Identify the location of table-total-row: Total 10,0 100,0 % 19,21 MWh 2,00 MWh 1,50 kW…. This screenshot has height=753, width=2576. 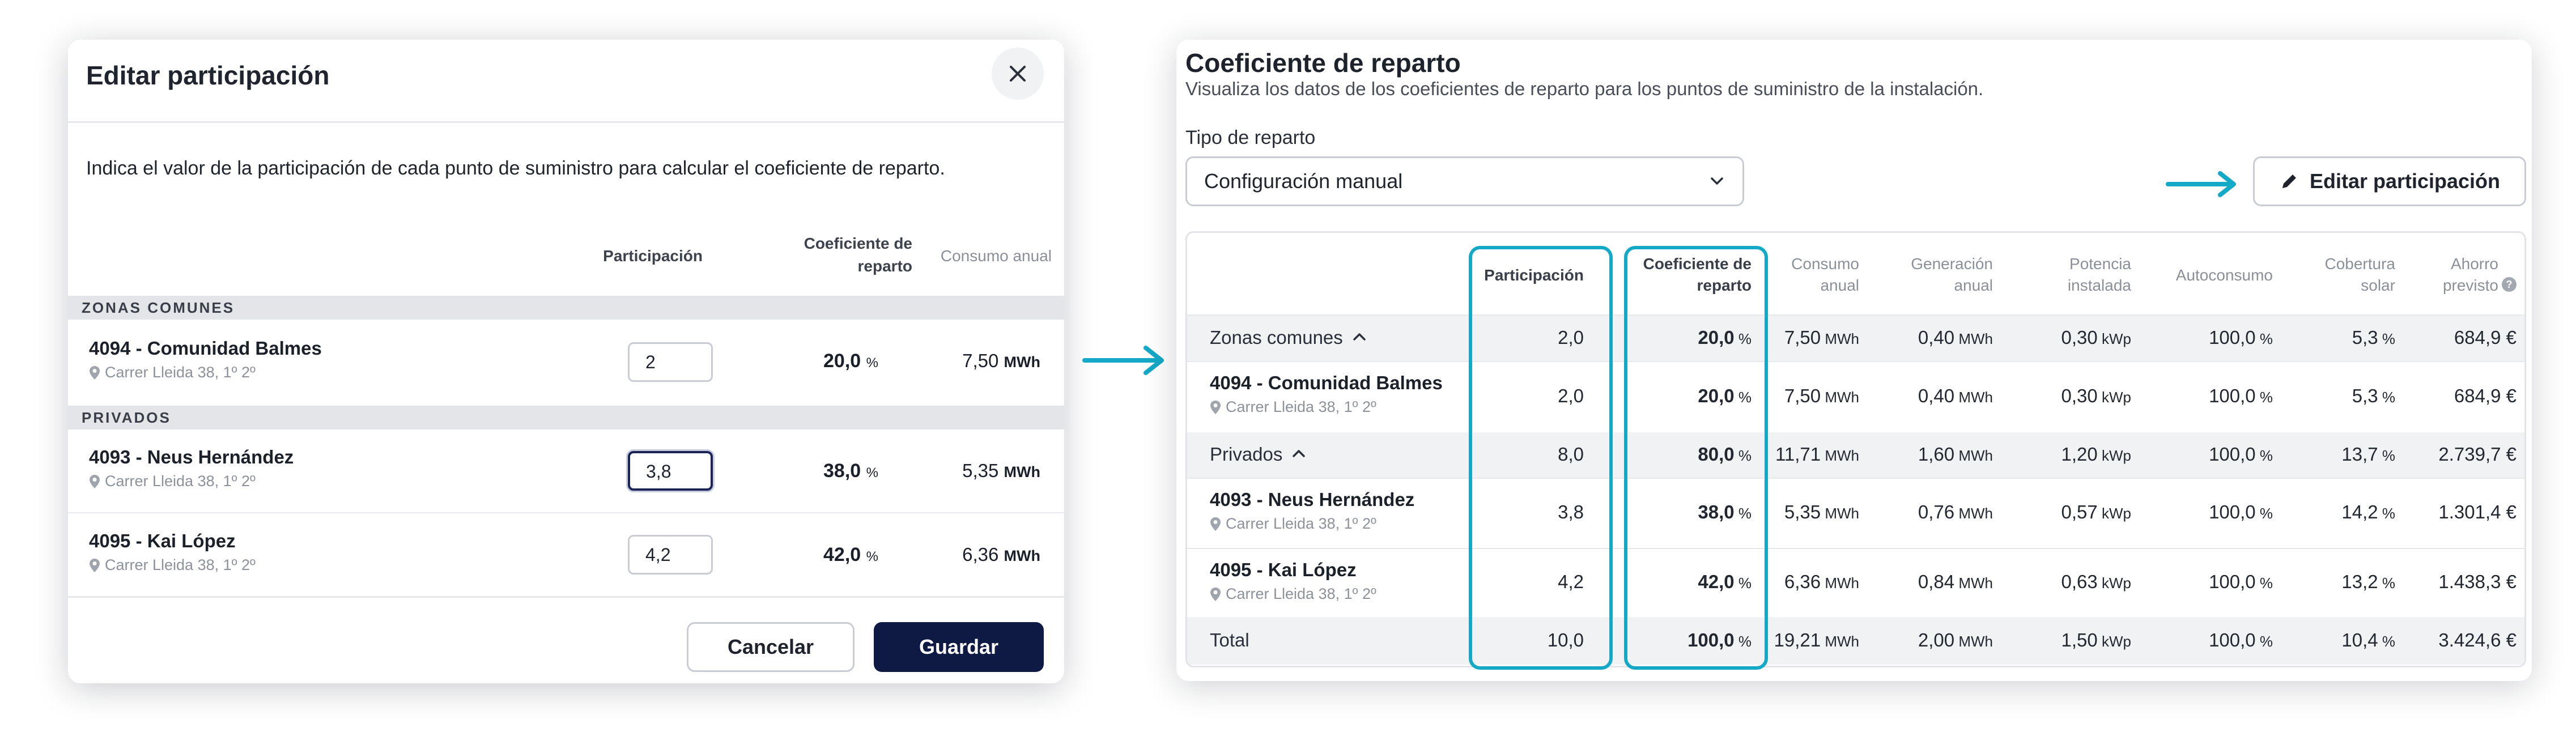
(1855, 641).